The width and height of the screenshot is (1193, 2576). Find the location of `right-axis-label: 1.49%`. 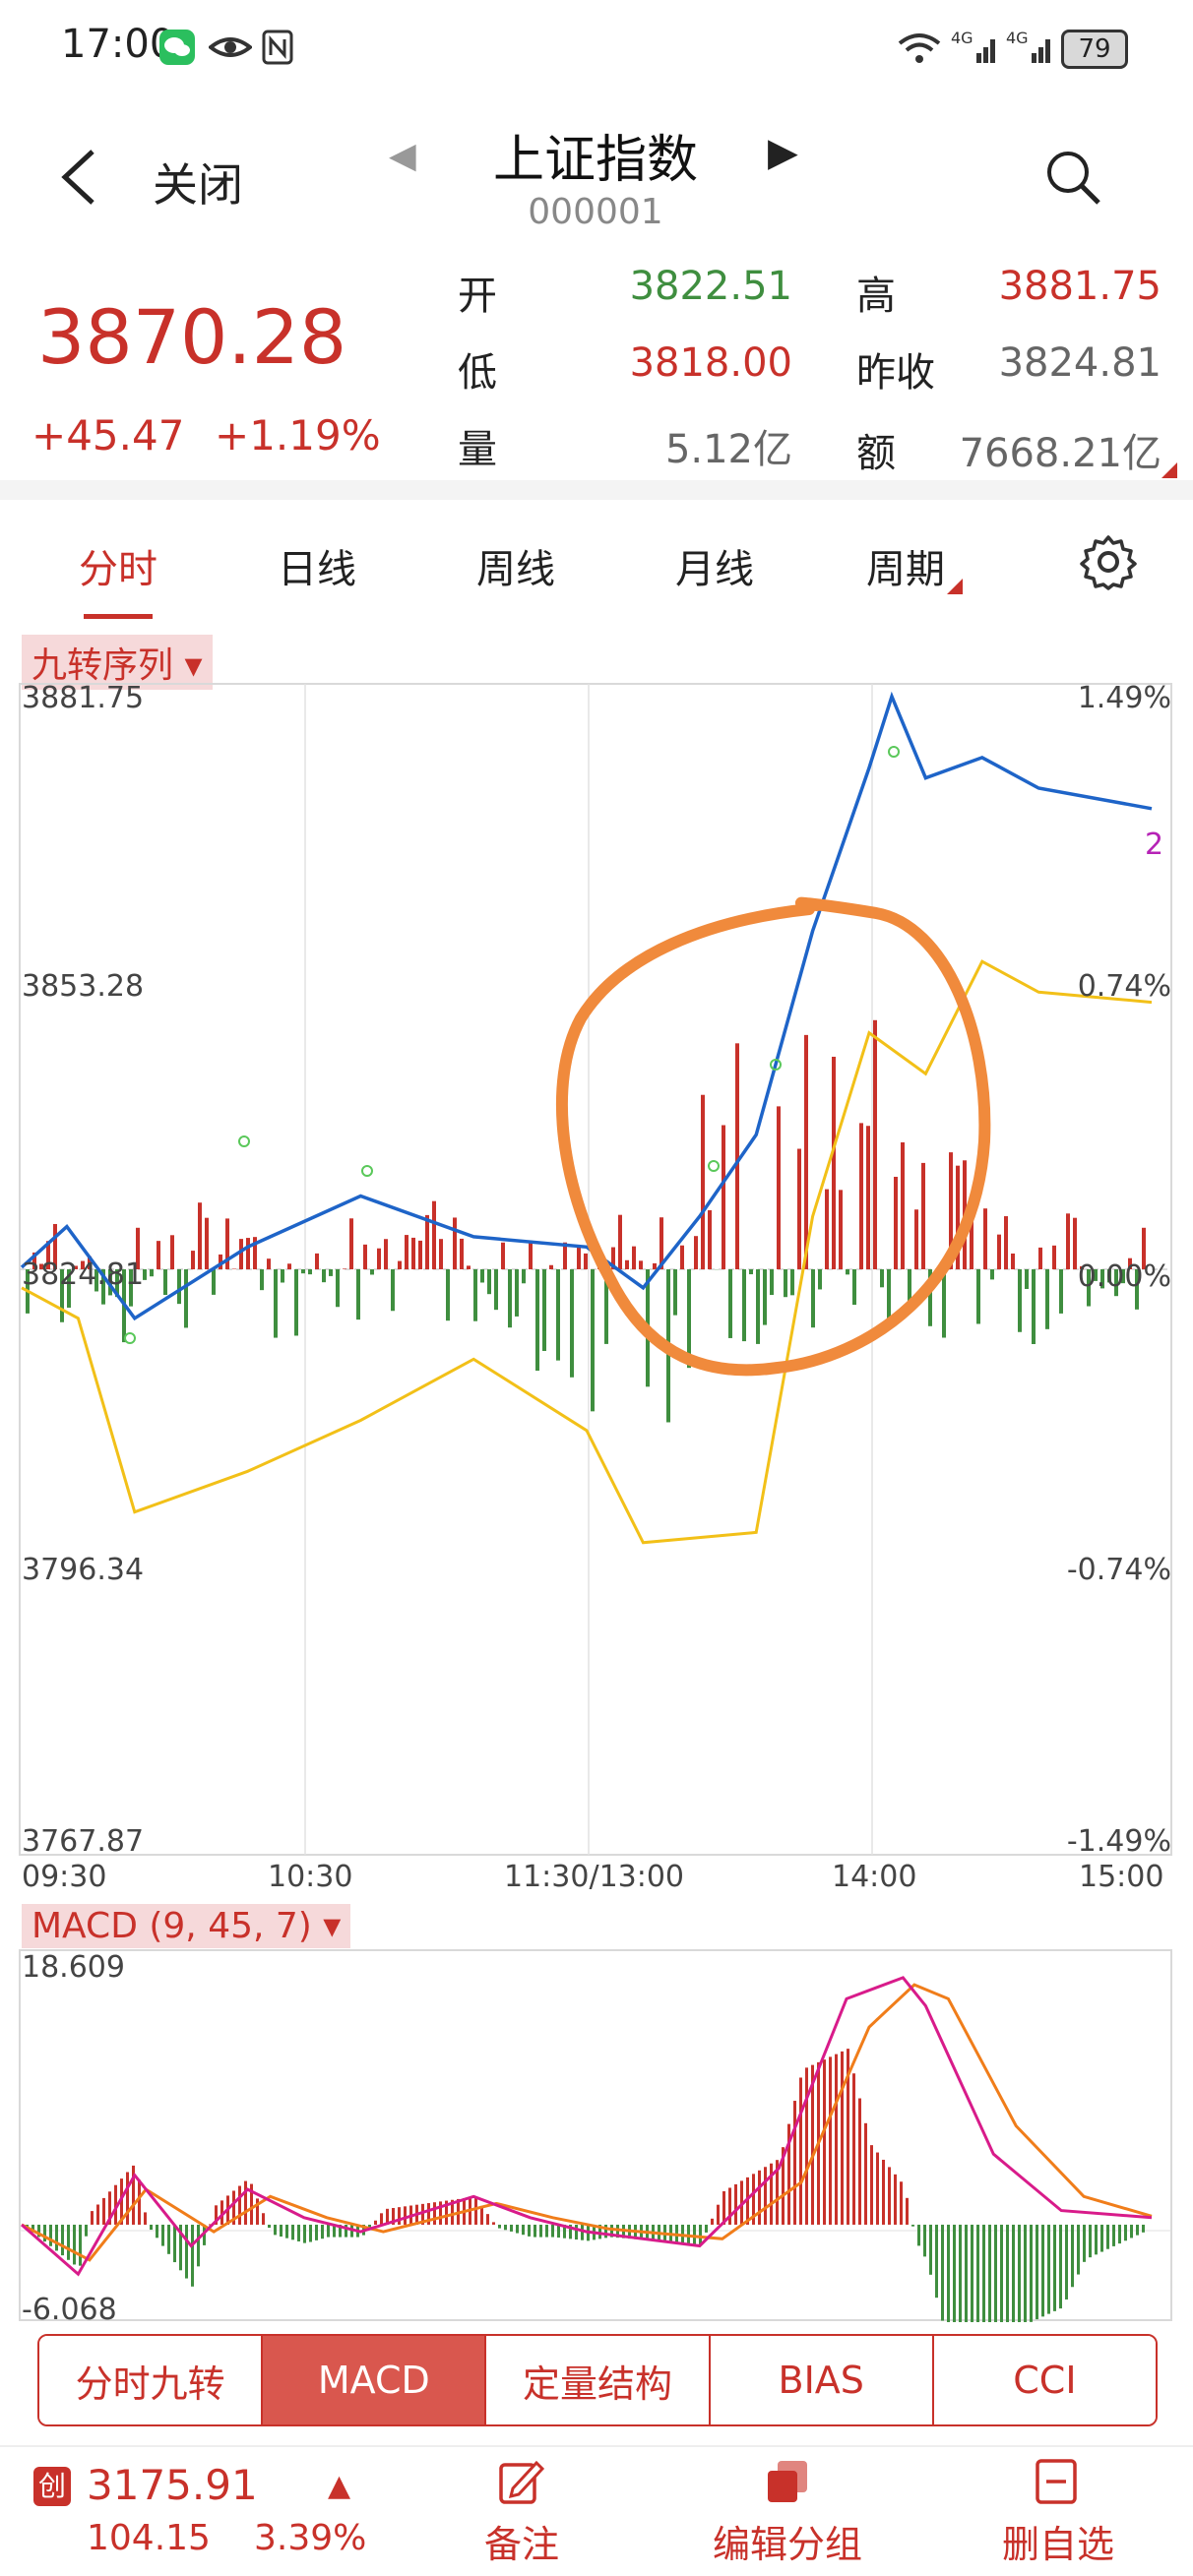

right-axis-label: 1.49% is located at coordinates (1102, 698).